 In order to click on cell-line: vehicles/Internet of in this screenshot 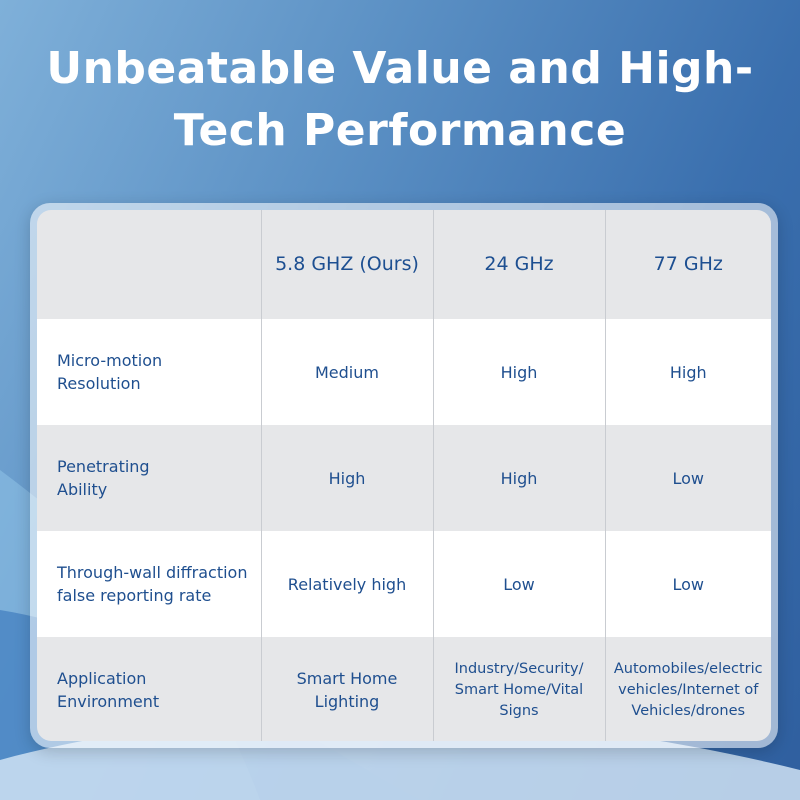, I will do `click(688, 689)`.